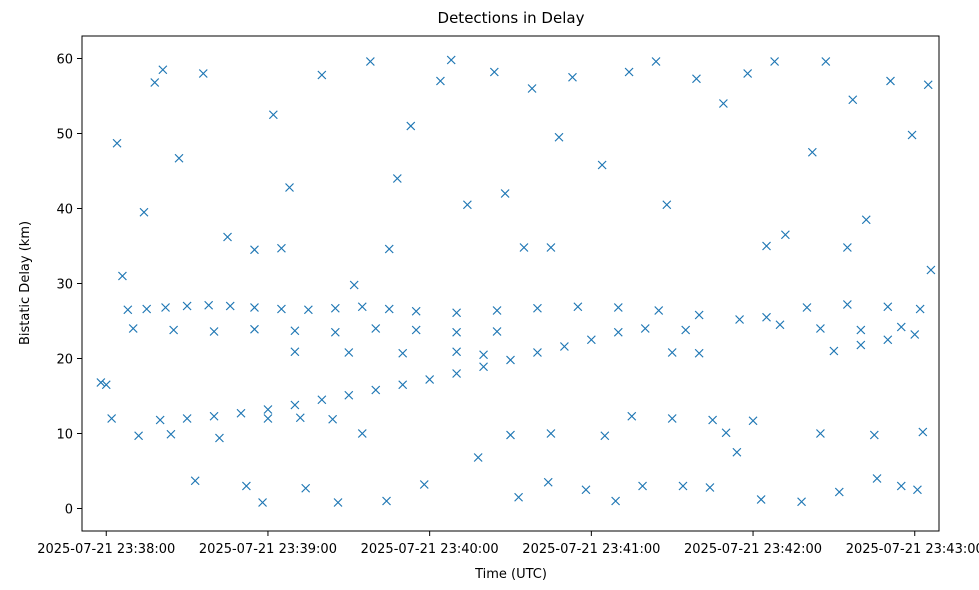 This screenshot has width=979, height=590. I want to click on x-axis-label: Time (UTC), so click(510, 574).